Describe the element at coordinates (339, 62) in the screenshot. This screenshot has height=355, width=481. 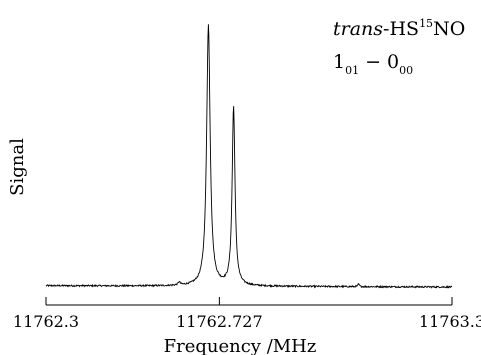
I see `transition-upper: 1` at that location.